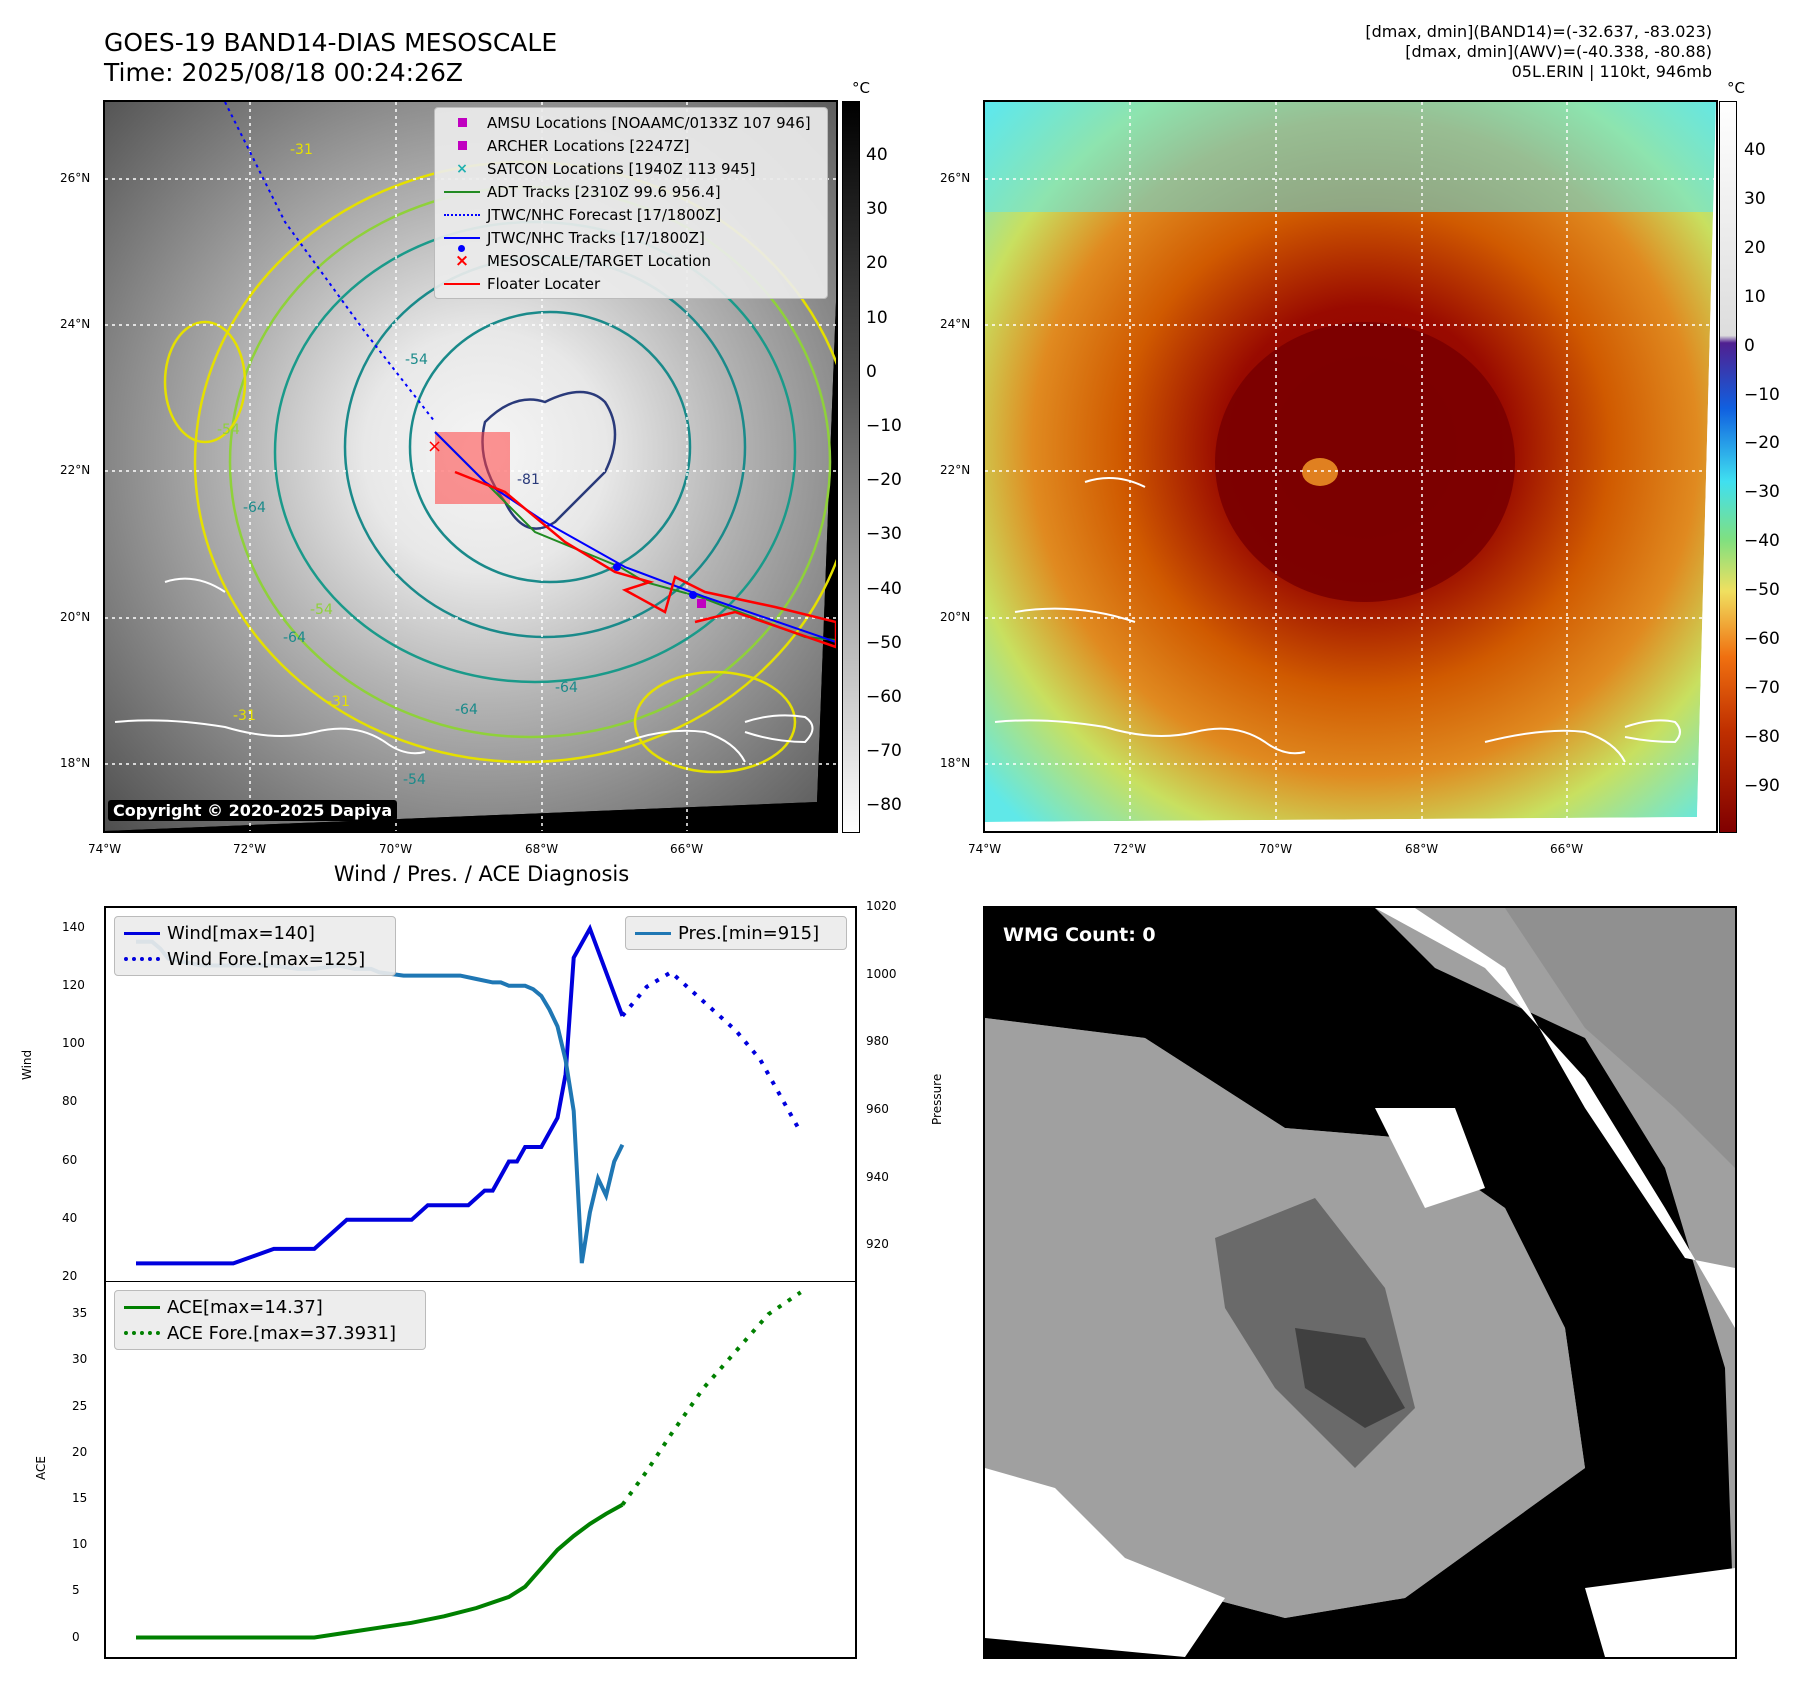  What do you see at coordinates (649, 122) in the screenshot?
I see `legend-label: AMSU Locations [NOAAMC/0133Z 107 946]` at bounding box center [649, 122].